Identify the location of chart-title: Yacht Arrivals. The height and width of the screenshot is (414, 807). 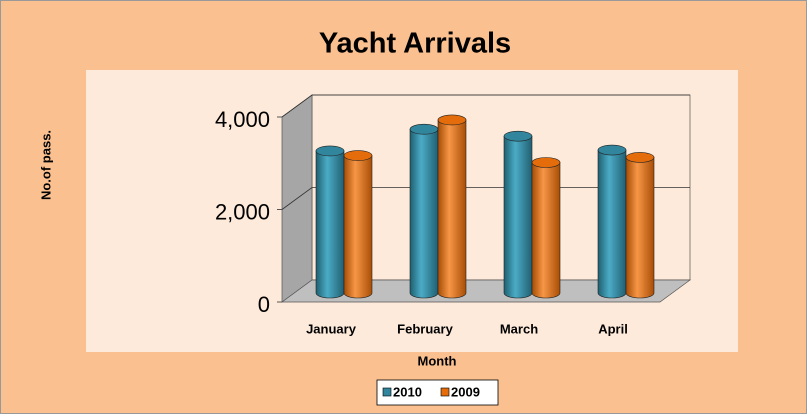
(415, 44).